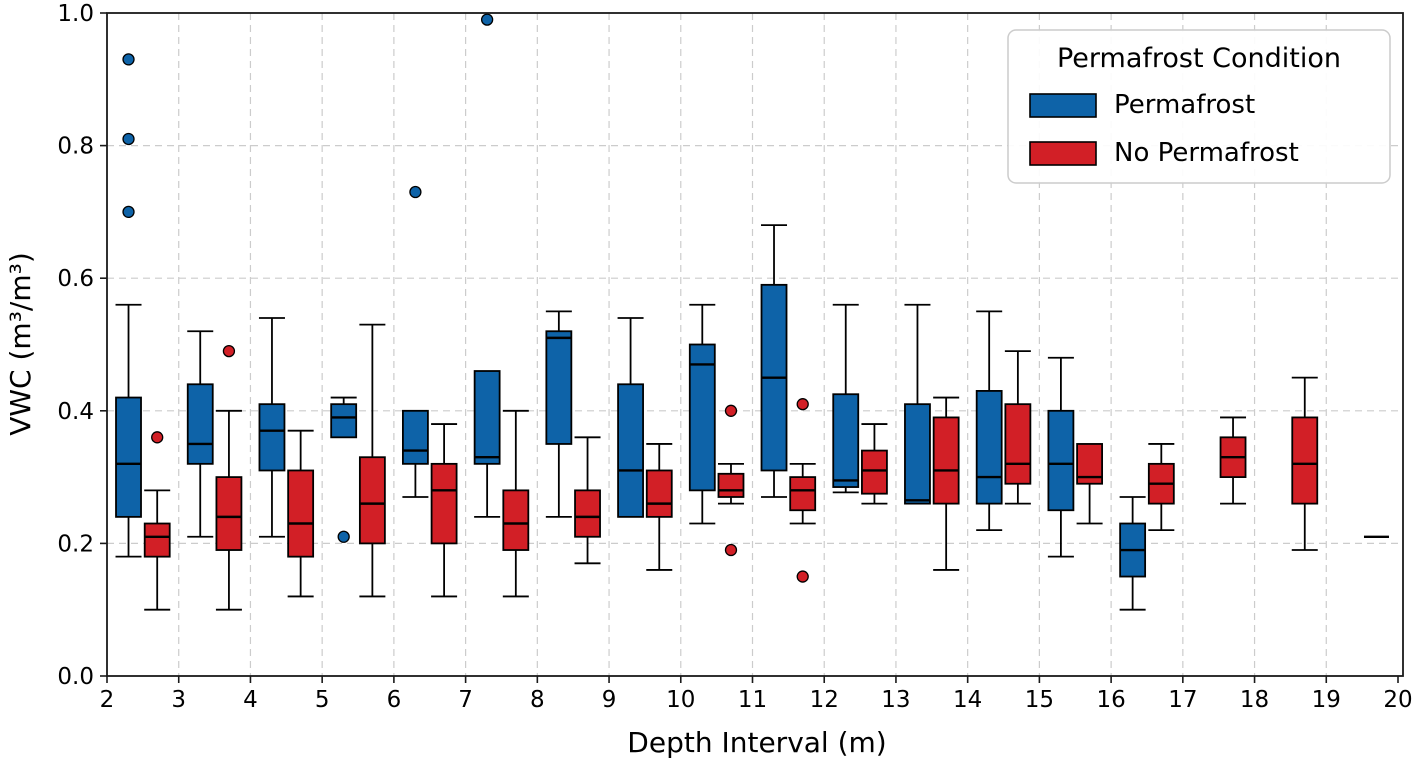  What do you see at coordinates (75, 279) in the screenshot?
I see `y-tick-label: 0.6` at bounding box center [75, 279].